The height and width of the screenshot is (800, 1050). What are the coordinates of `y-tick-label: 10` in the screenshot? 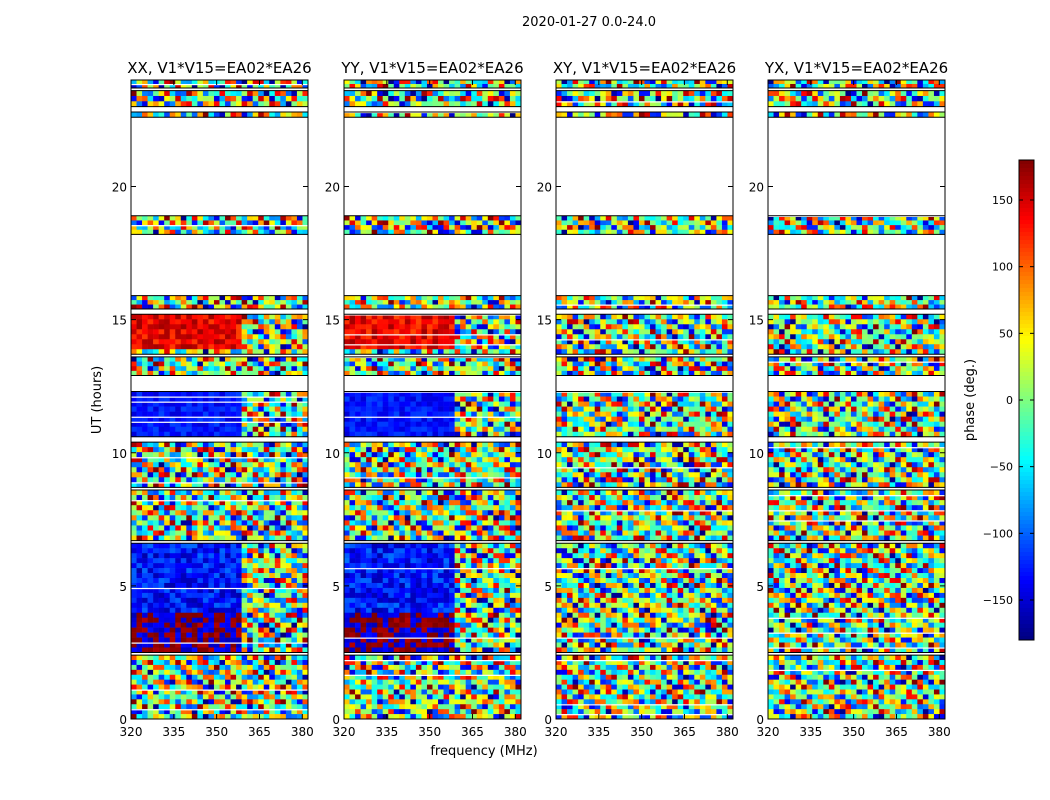 It's located at (756, 454).